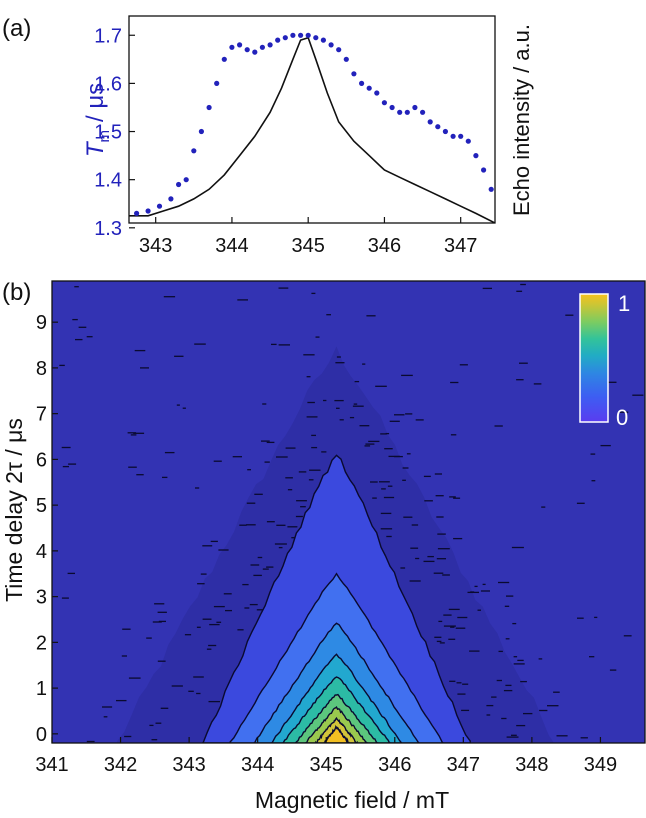  Describe the element at coordinates (41, 643) in the screenshot. I see `y-tick-label: 2` at that location.